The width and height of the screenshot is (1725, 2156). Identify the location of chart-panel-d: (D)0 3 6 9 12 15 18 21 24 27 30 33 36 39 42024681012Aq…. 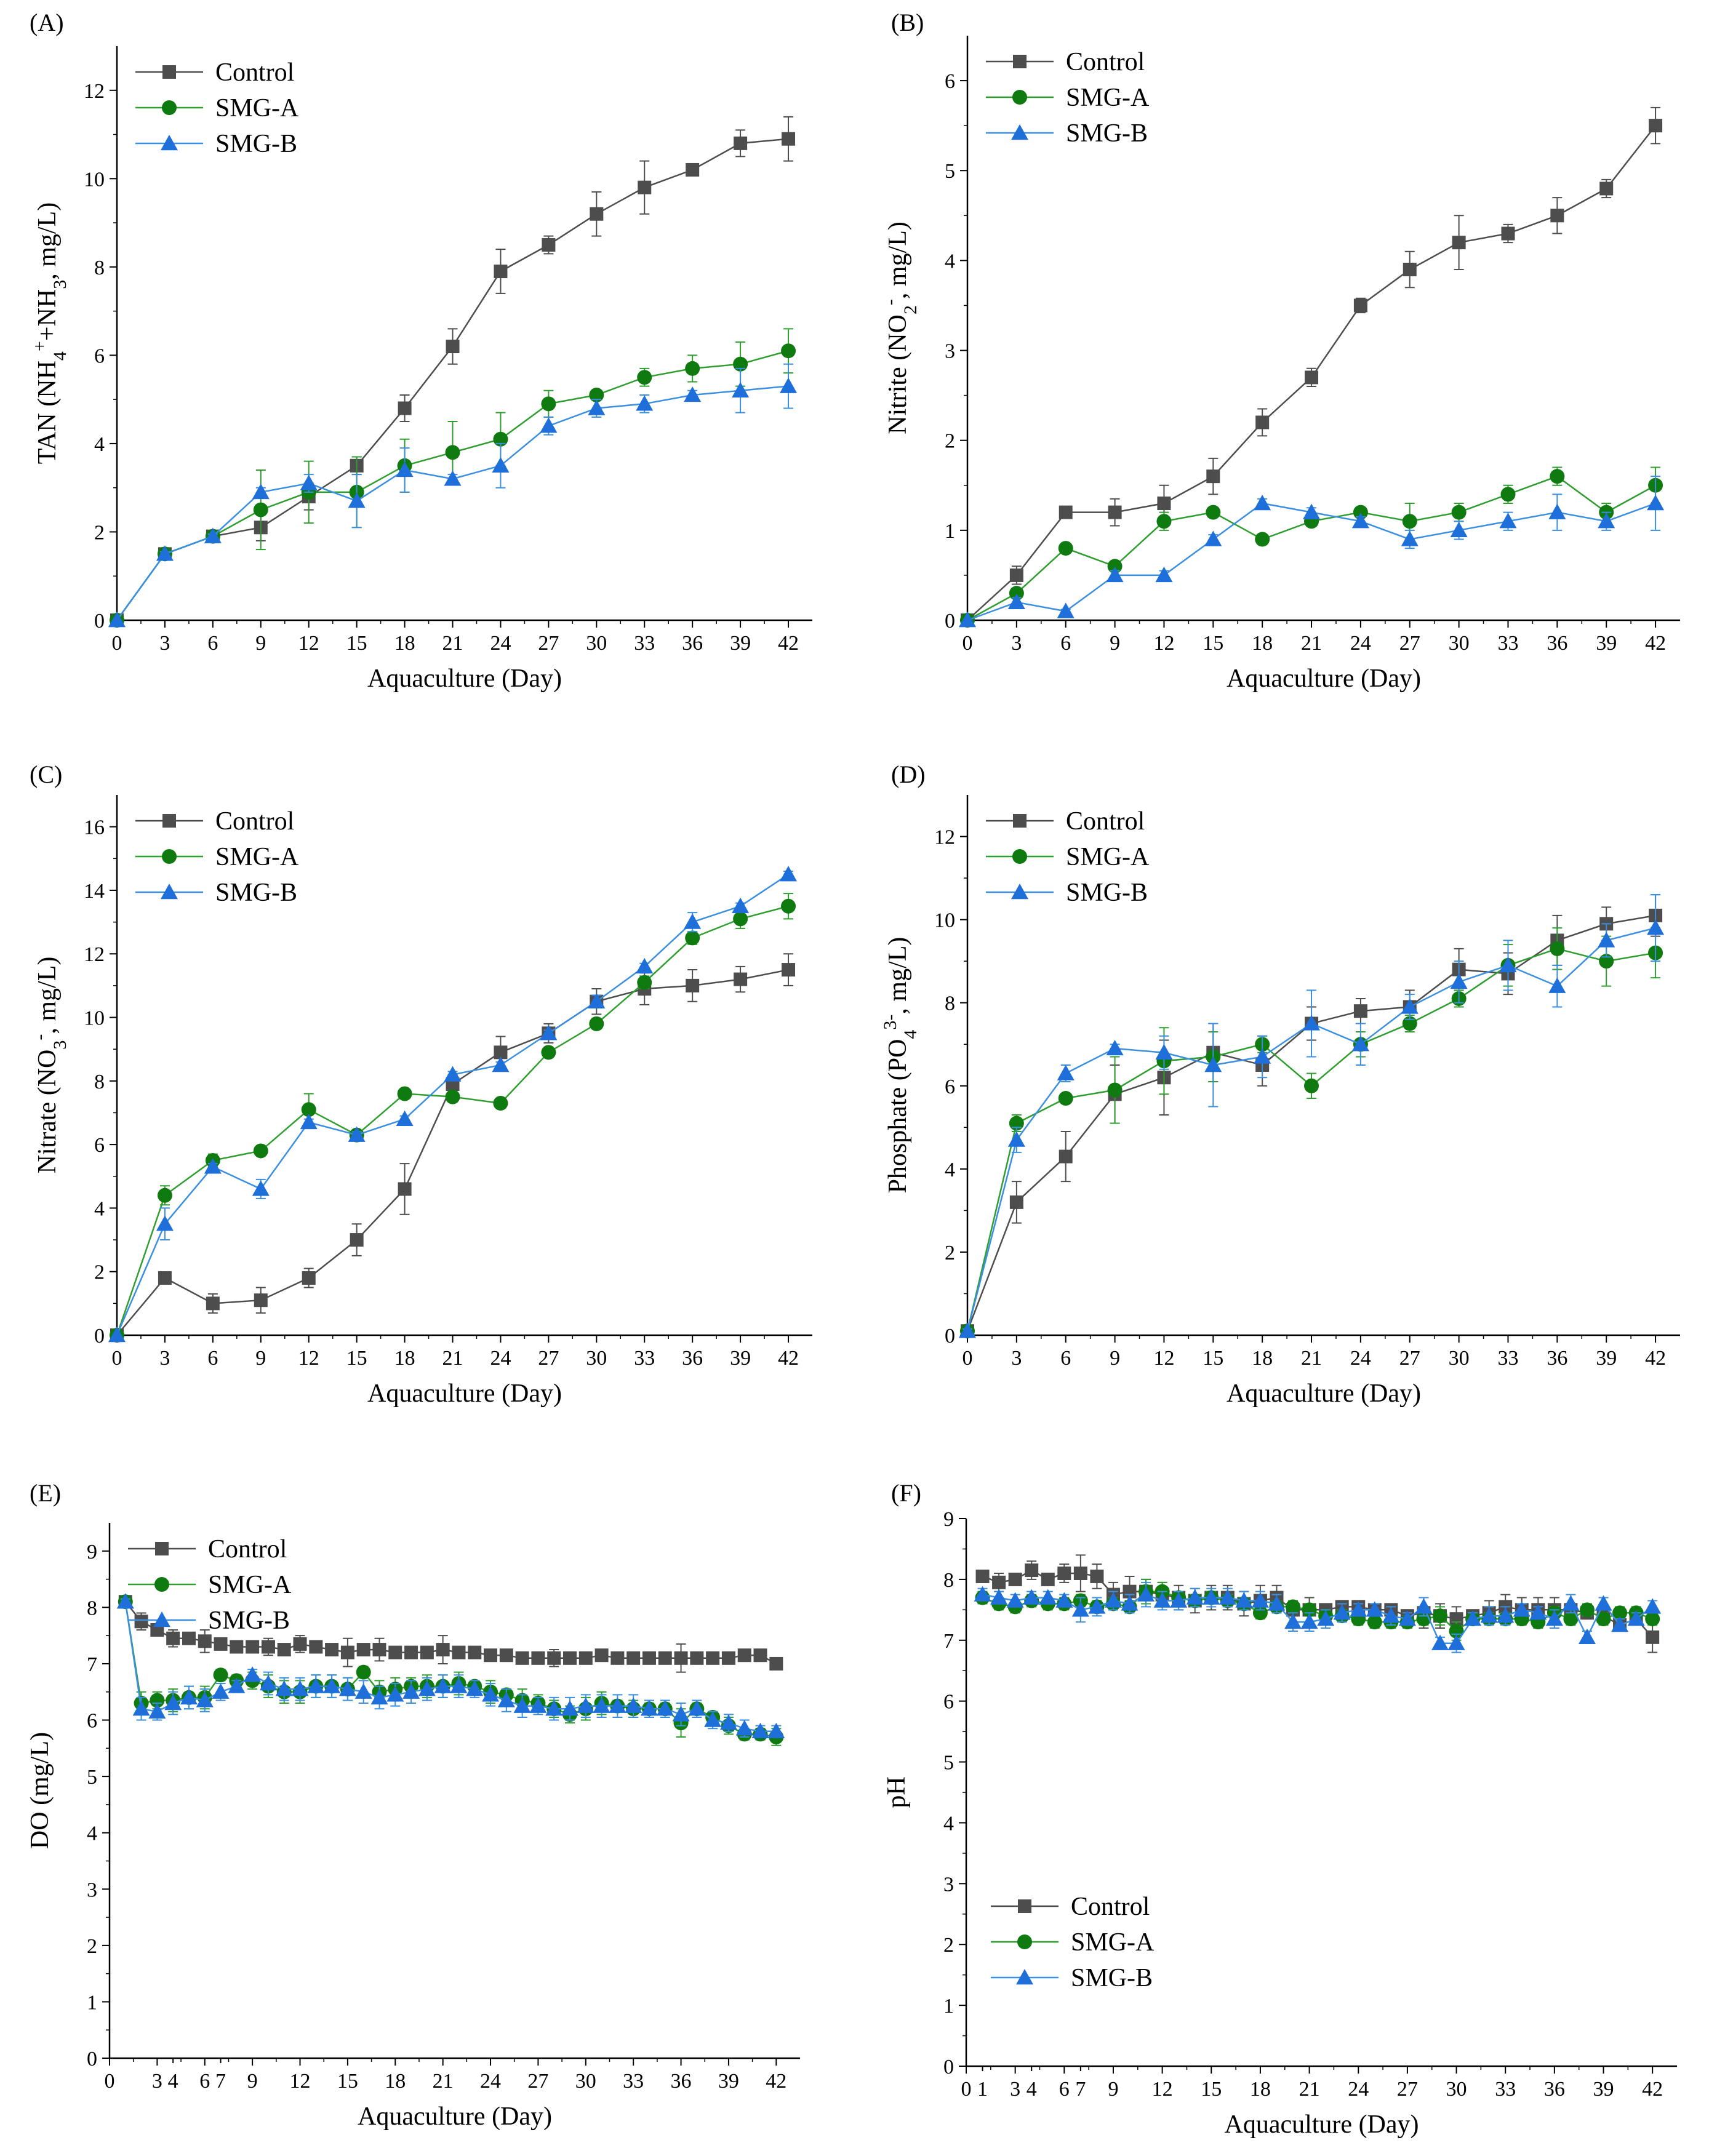
(1280, 1084).